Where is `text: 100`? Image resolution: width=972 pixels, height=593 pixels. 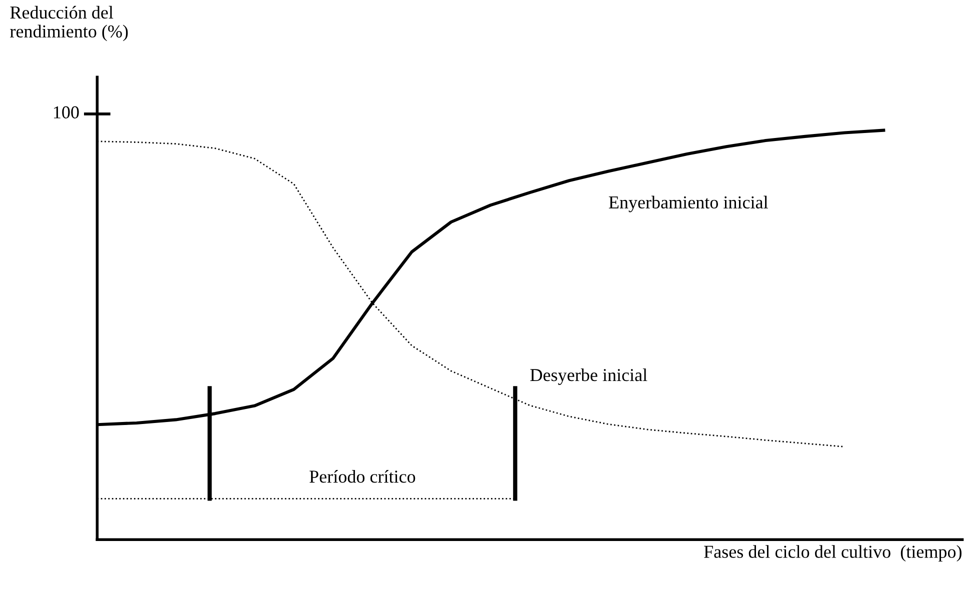 text: 100 is located at coordinates (66, 112).